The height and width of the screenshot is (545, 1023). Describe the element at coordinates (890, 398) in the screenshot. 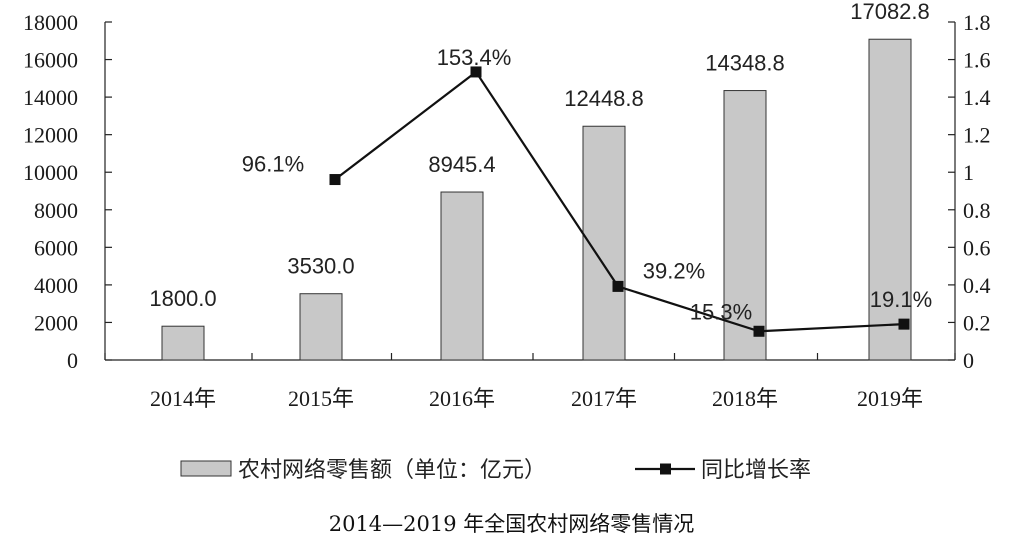

I see `x-tick-label: 2019年` at that location.